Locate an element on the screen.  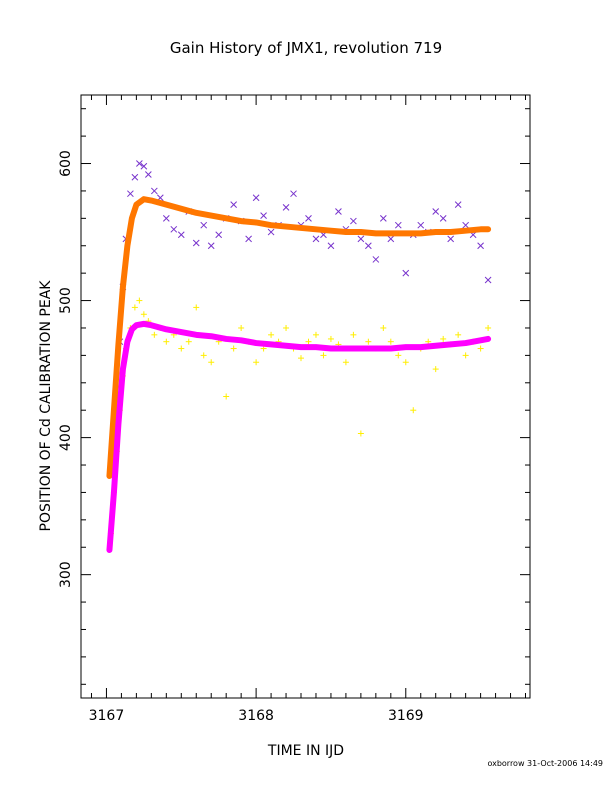
y-tick-label: 500 is located at coordinates (66, 300).